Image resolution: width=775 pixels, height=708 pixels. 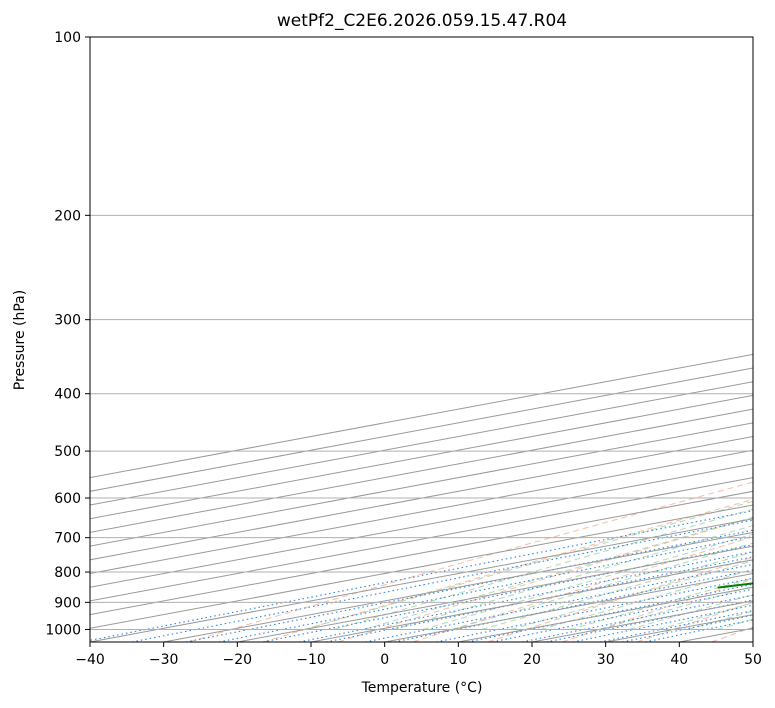 What do you see at coordinates (67, 216) in the screenshot?
I see `y-tick-label: 200` at bounding box center [67, 216].